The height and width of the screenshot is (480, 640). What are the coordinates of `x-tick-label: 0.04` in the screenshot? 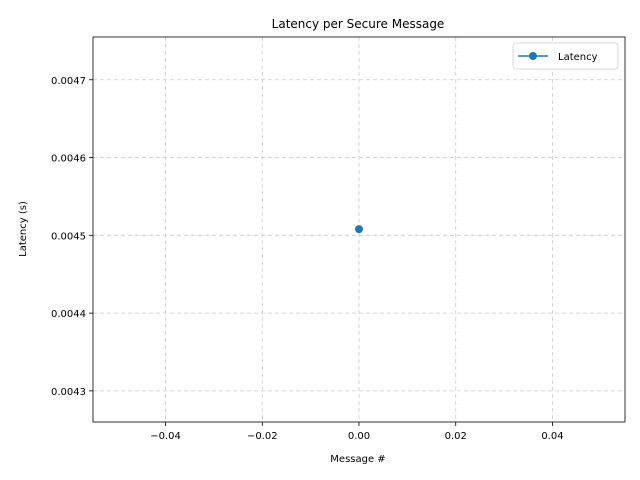 It's located at (552, 436).